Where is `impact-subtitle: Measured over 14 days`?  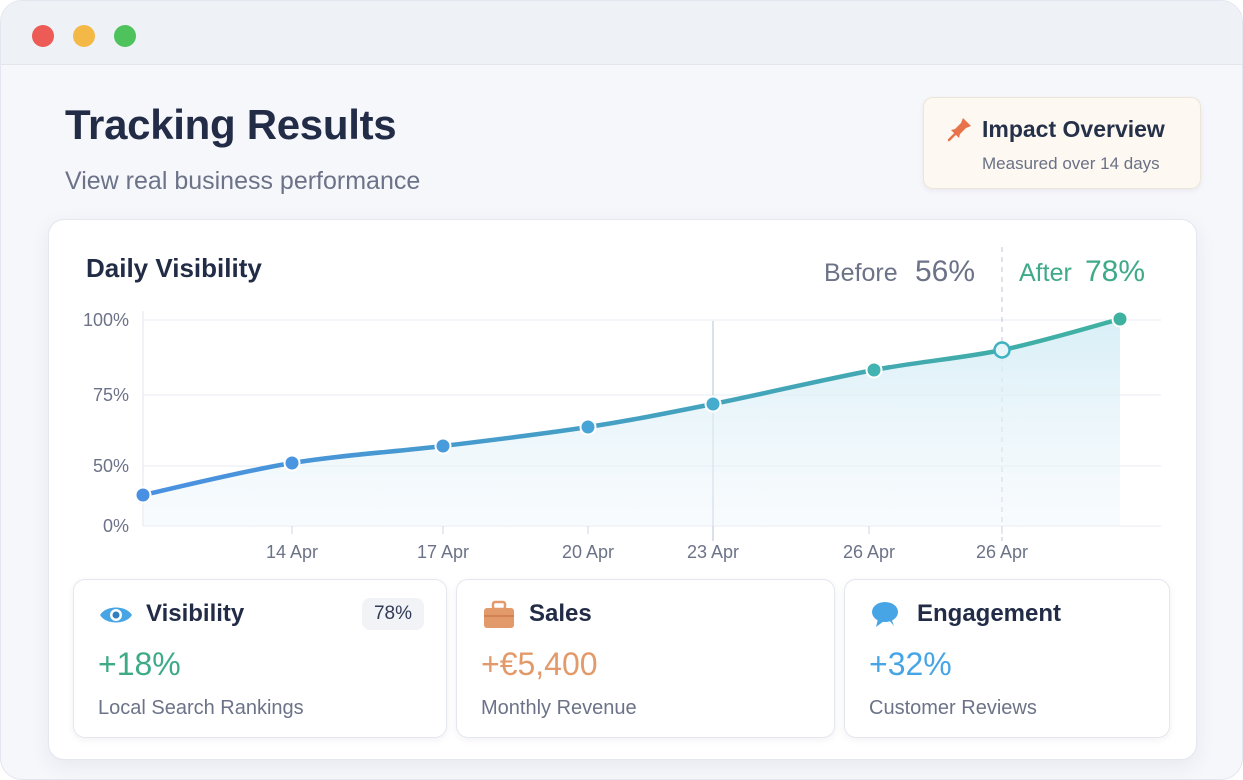
impact-subtitle: Measured over 14 days is located at coordinates (1071, 163).